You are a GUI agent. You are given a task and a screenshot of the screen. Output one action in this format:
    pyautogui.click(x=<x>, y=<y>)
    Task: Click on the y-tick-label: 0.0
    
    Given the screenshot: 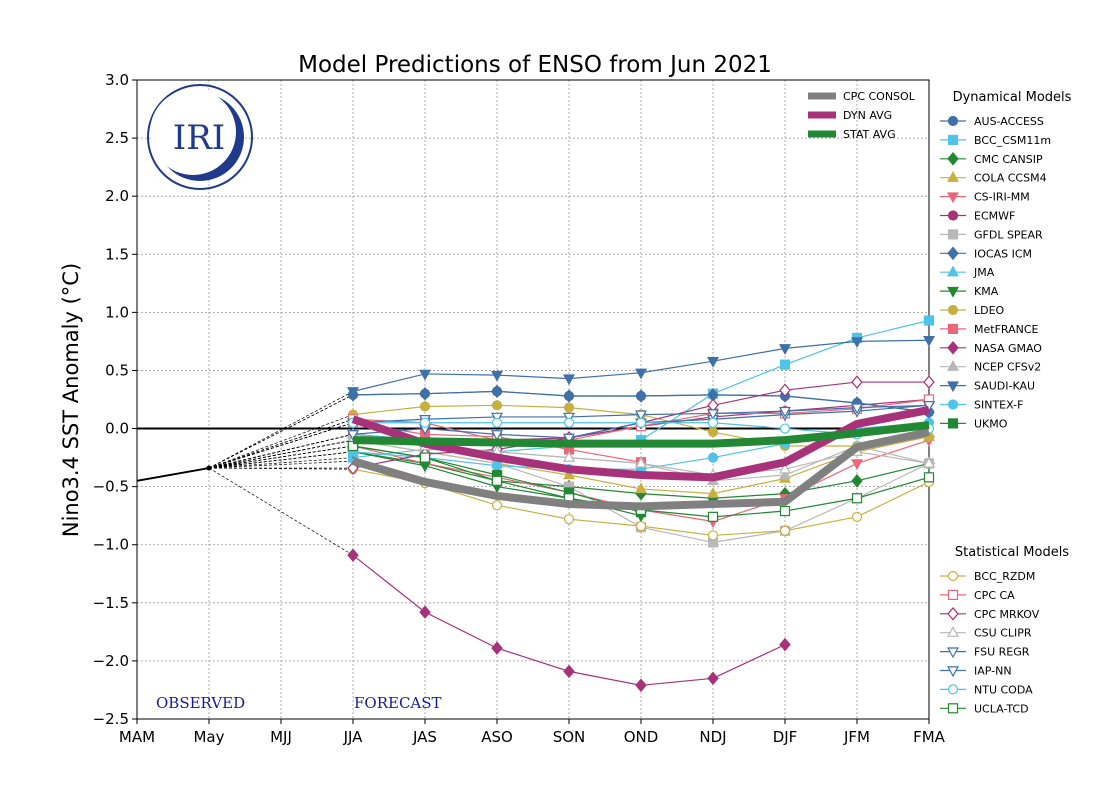 What is the action you would take?
    pyautogui.click(x=117, y=429)
    